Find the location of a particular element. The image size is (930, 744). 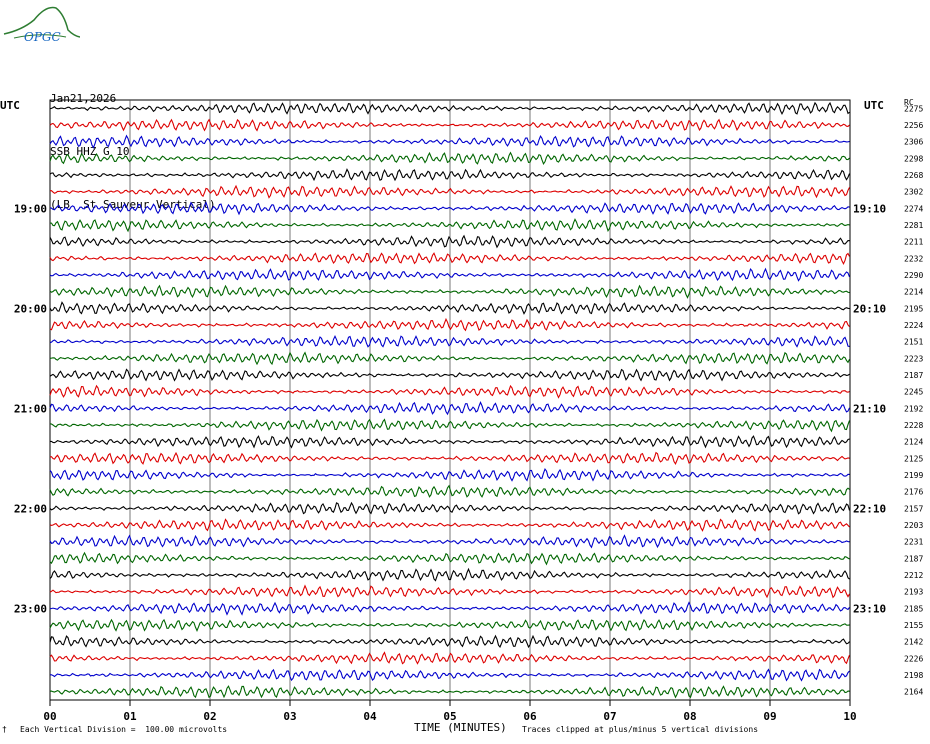

left-hour-label: 21:00 is located at coordinates (30, 408).